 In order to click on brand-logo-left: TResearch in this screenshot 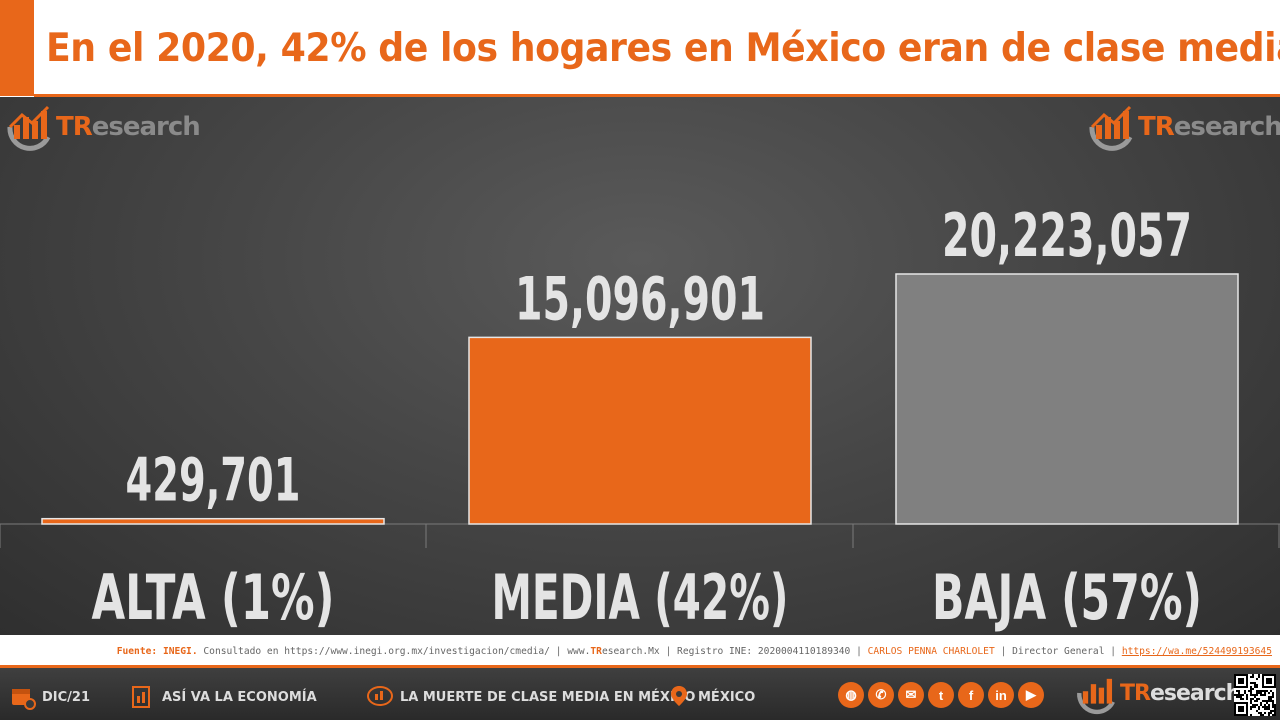, I will do `click(102, 127)`.